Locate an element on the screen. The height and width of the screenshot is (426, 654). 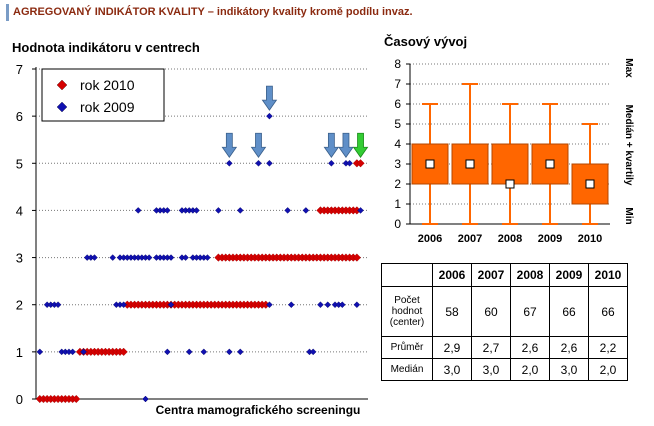
row-label: Medián is located at coordinates (407, 369).